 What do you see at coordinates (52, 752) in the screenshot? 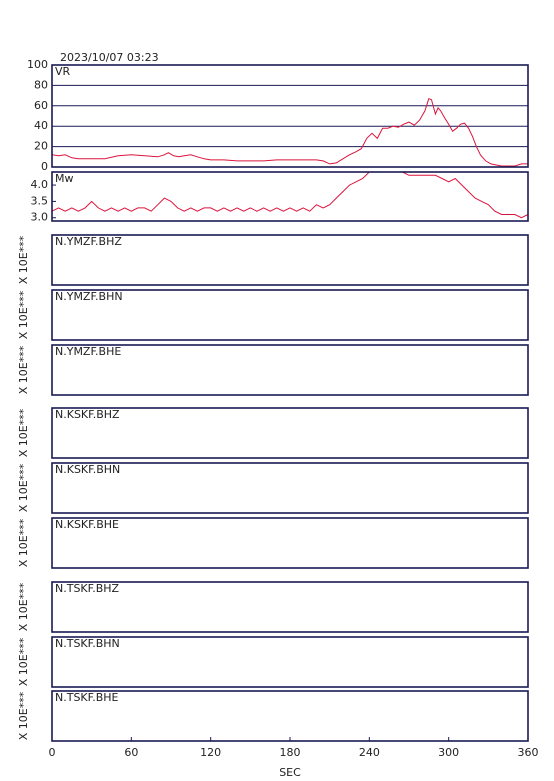
I see `x-tick-label: 0` at bounding box center [52, 752].